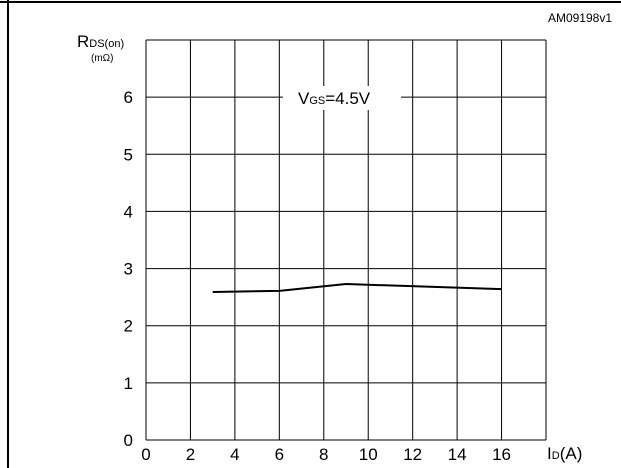 The width and height of the screenshot is (621, 468). I want to click on y-tick-label: 1, so click(128, 383).